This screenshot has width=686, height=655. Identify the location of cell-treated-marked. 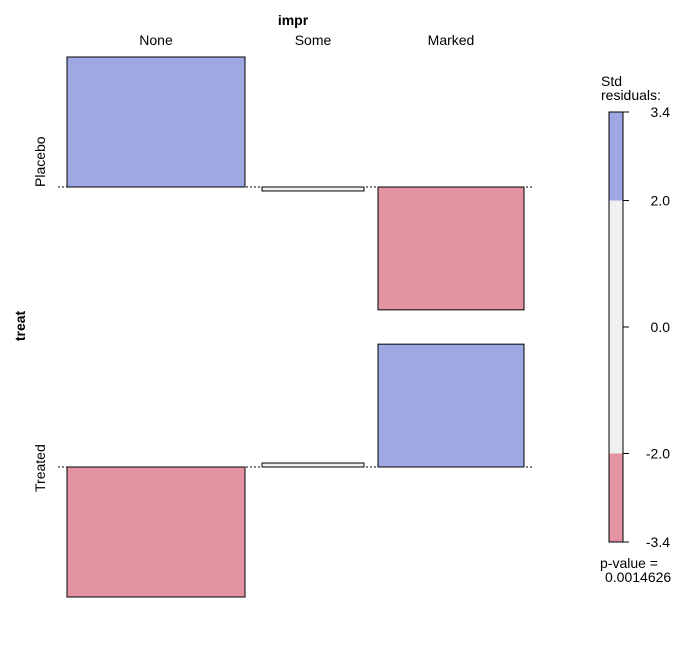
(451, 405).